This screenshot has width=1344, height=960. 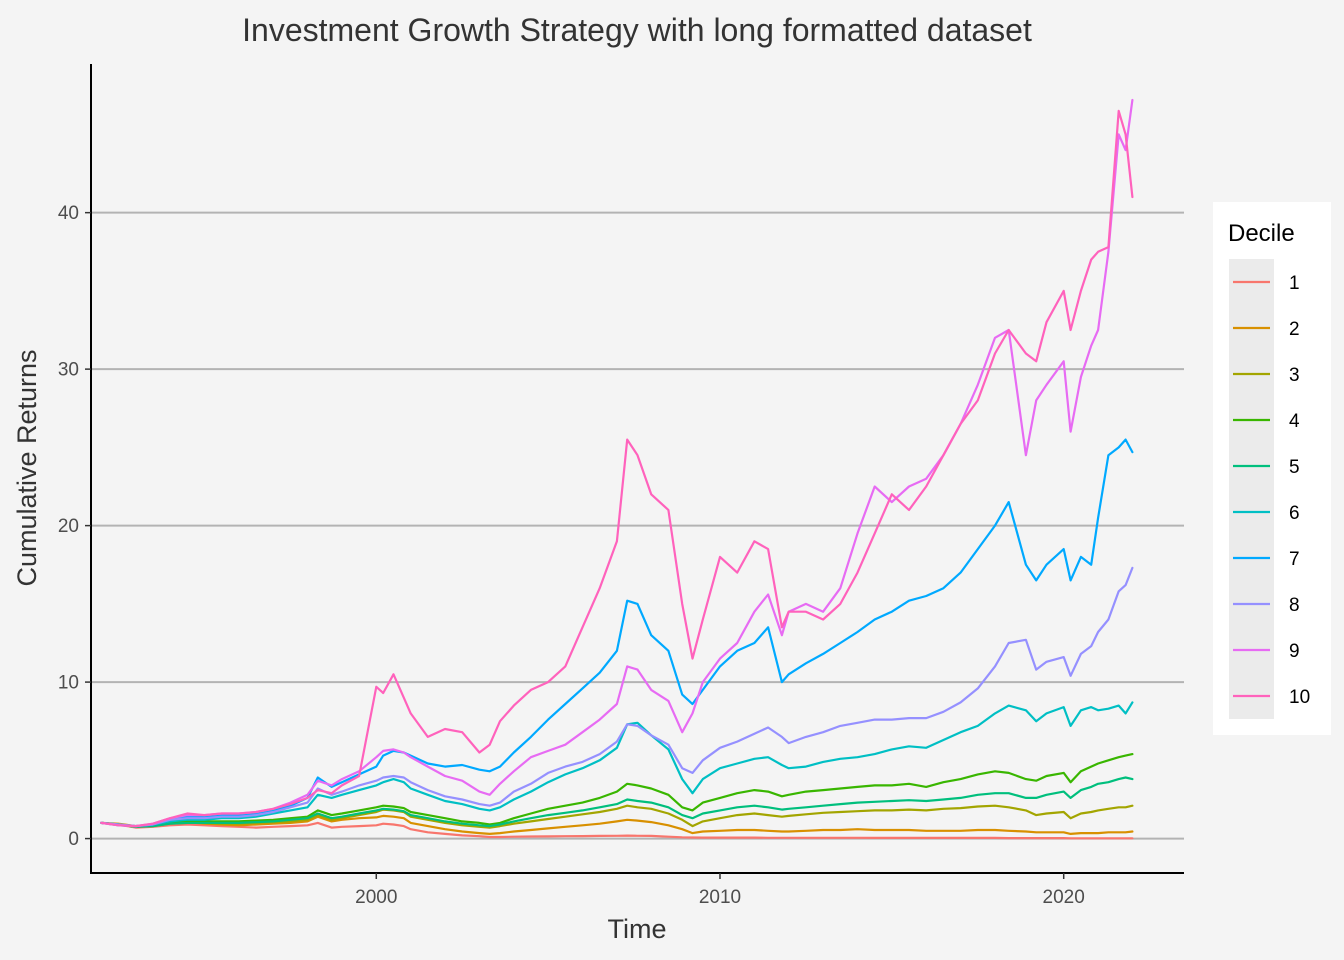 What do you see at coordinates (27, 467) in the screenshot?
I see `y-axis-title: Cumulative Returns` at bounding box center [27, 467].